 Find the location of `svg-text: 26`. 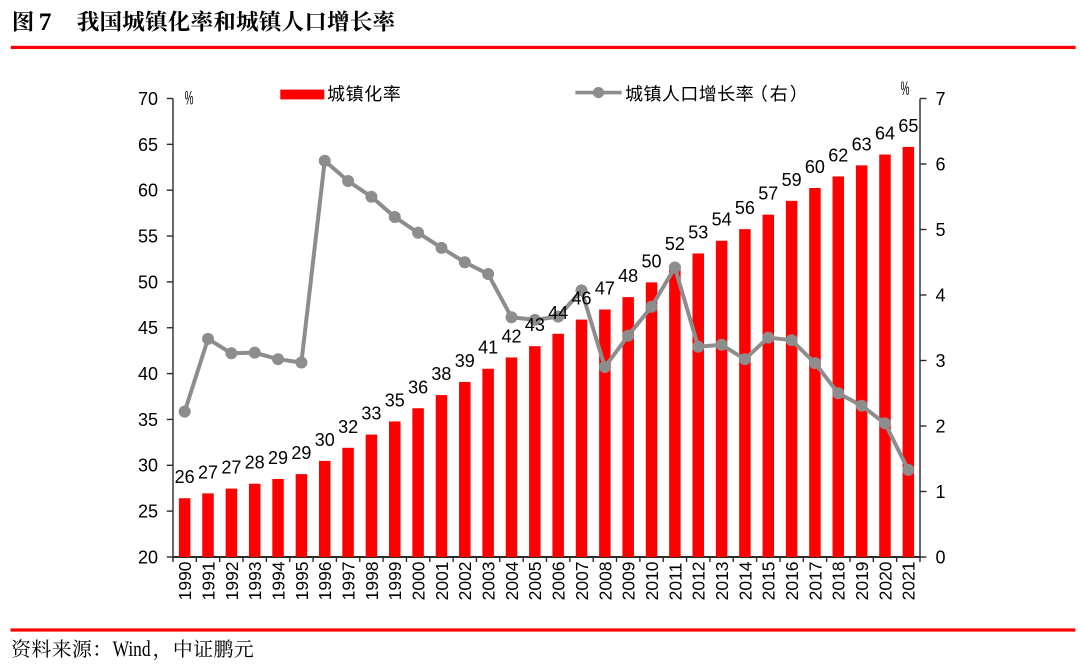

svg-text: 26 is located at coordinates (185, 477).